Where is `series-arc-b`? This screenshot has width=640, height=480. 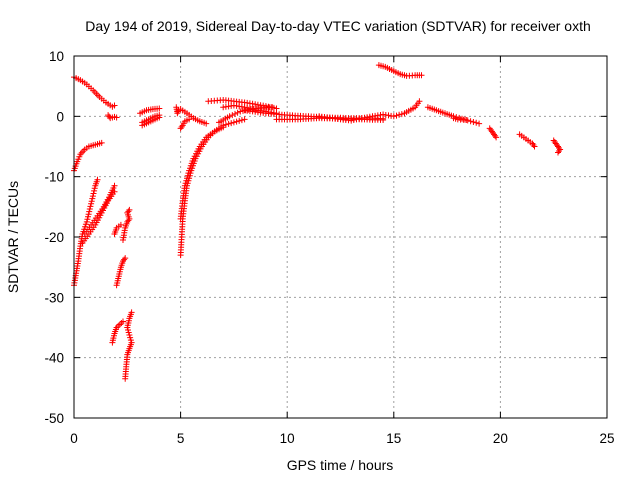
series-arc-b is located at coordinates (88, 156).